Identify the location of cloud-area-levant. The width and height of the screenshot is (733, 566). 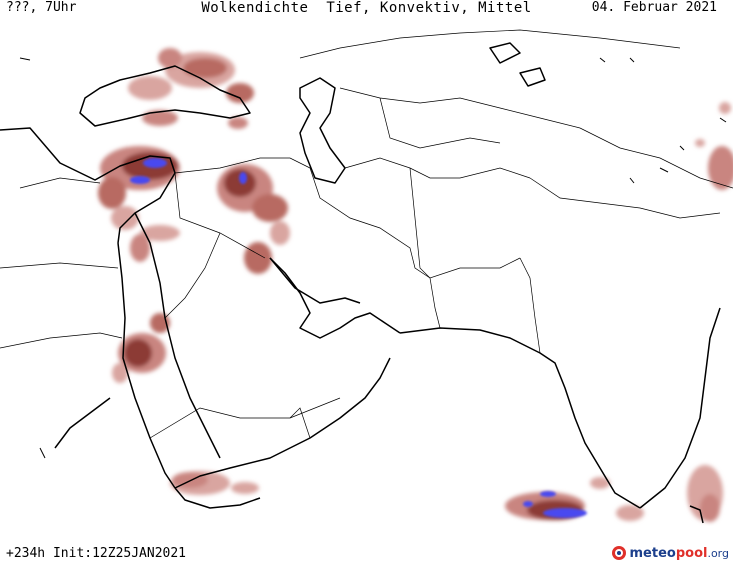
(139, 204).